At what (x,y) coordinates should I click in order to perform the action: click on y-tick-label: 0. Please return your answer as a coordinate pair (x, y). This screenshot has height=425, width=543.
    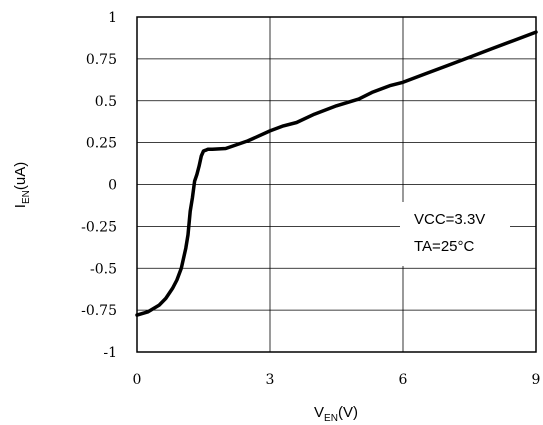
    Looking at the image, I should click on (112, 186).